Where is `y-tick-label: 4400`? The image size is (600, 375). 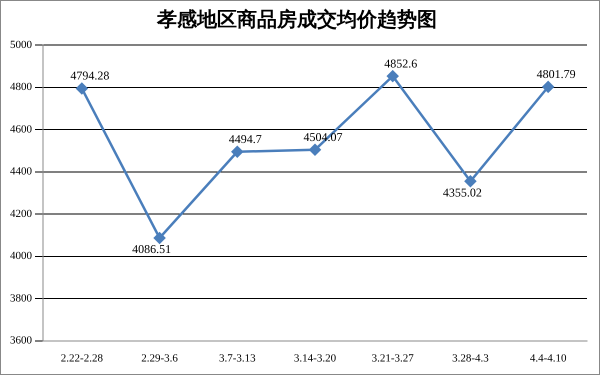 y-tick-label: 4400 is located at coordinates (21, 172).